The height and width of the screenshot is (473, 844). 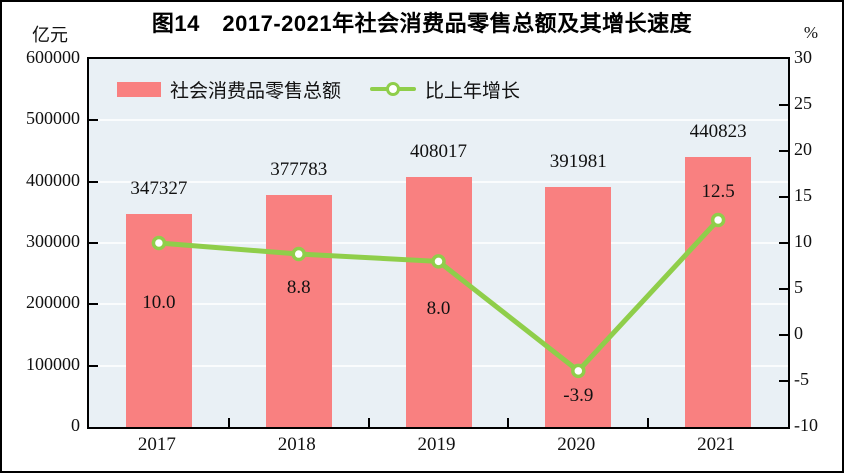 What do you see at coordinates (296, 444) in the screenshot?
I see `x-axis-label-2018: 2018` at bounding box center [296, 444].